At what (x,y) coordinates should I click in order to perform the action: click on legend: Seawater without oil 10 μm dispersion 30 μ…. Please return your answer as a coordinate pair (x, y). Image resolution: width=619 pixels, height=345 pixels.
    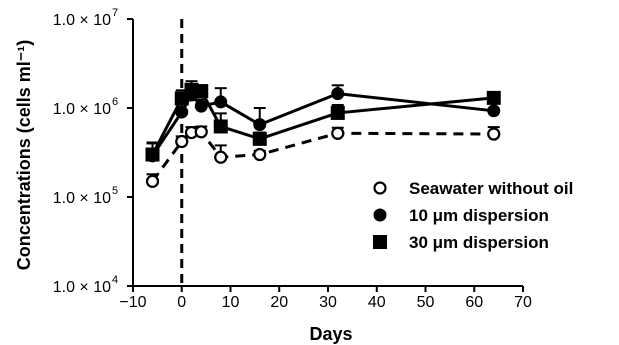
    Looking at the image, I should click on (473, 215).